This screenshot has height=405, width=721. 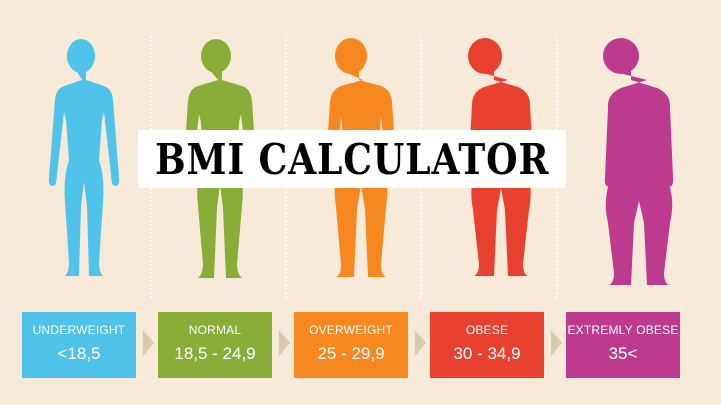 I want to click on extremely-obese-figure, so click(x=621, y=168).